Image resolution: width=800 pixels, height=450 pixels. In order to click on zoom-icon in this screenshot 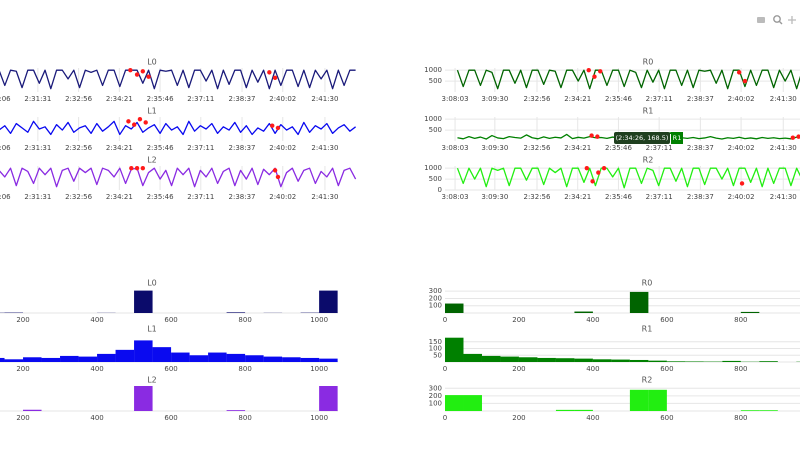, I will do `click(777, 19)`.